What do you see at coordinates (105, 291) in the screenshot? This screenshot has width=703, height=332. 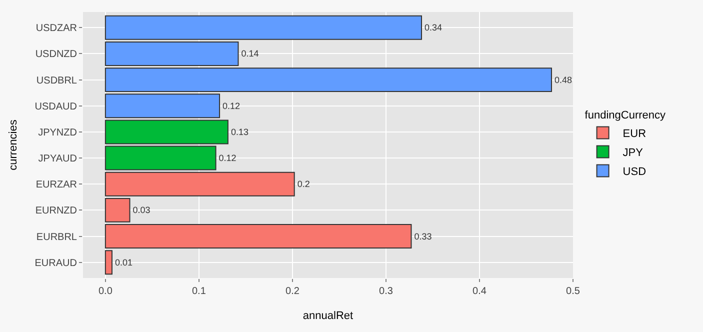 I see `x-tick-label: 0.0` at bounding box center [105, 291].